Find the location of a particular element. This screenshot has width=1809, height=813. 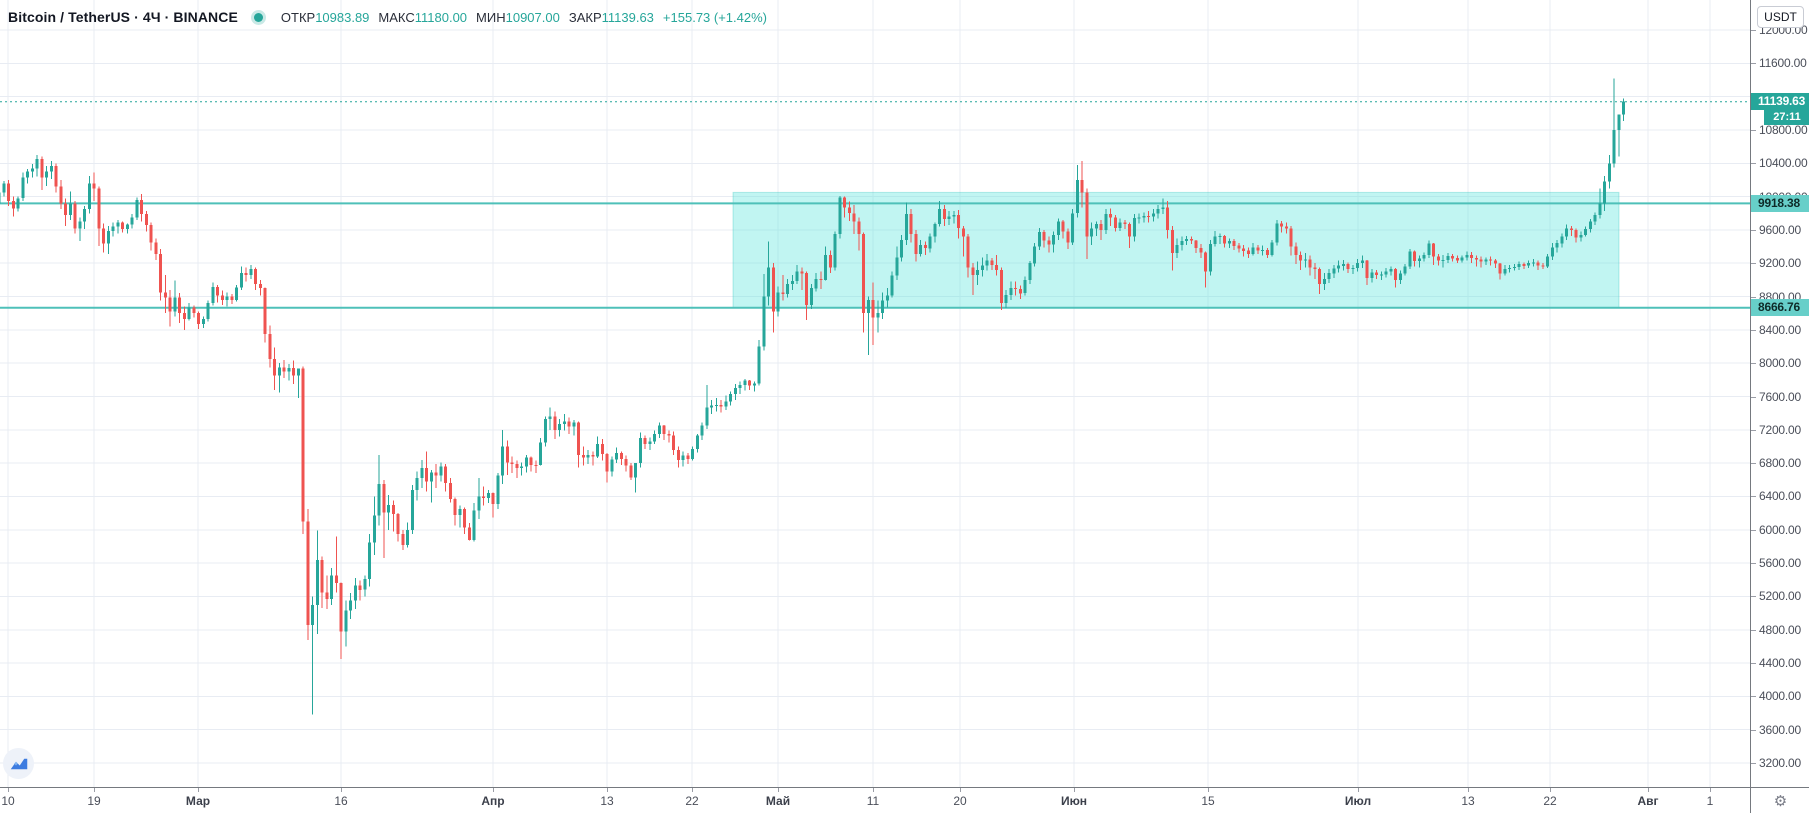

price-tick-label: 7200.00 is located at coordinates (1776, 429).